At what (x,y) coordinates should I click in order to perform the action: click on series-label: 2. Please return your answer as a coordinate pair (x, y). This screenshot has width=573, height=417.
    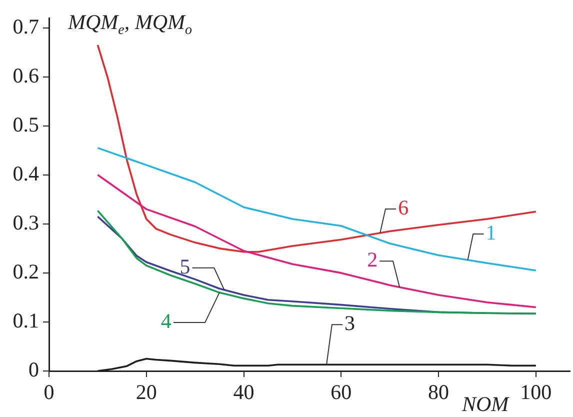
    Looking at the image, I should click on (372, 260).